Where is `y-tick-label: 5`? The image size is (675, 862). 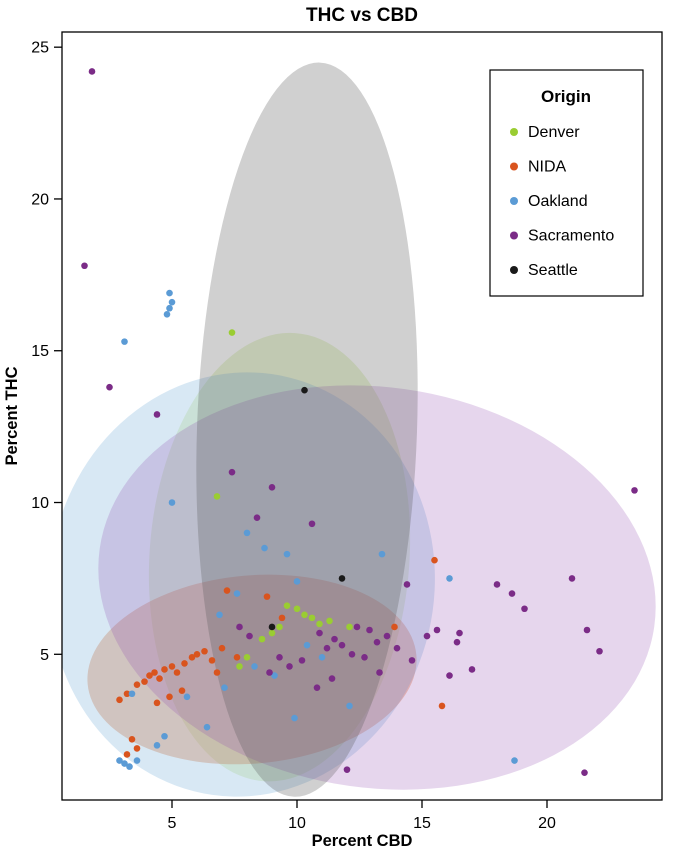
y-tick-label: 5 is located at coordinates (44, 655).